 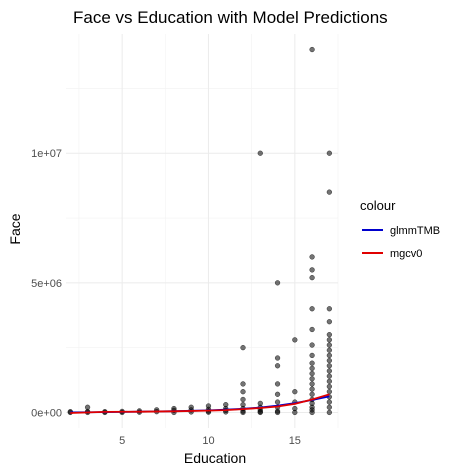 I want to click on x-axis-title: Education, so click(x=215, y=458).